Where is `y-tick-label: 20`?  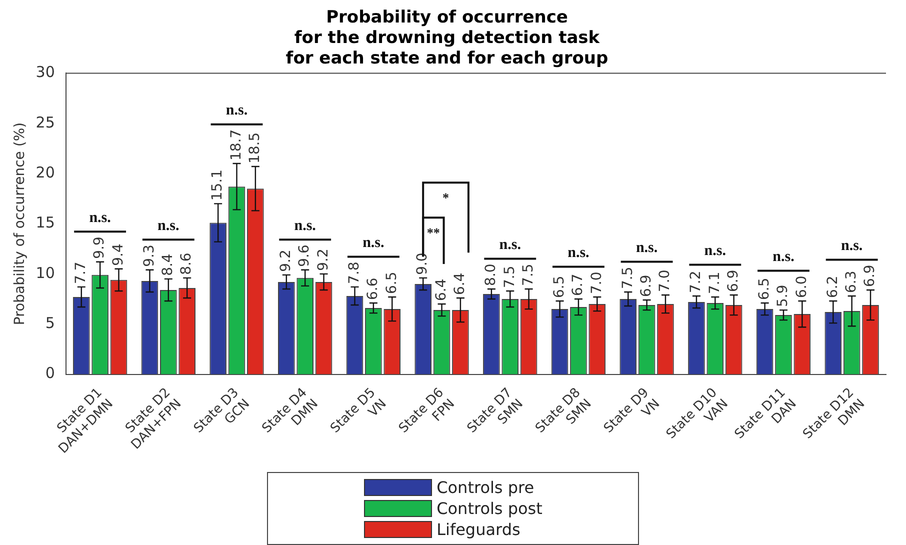 y-tick-label: 20 is located at coordinates (45, 172).